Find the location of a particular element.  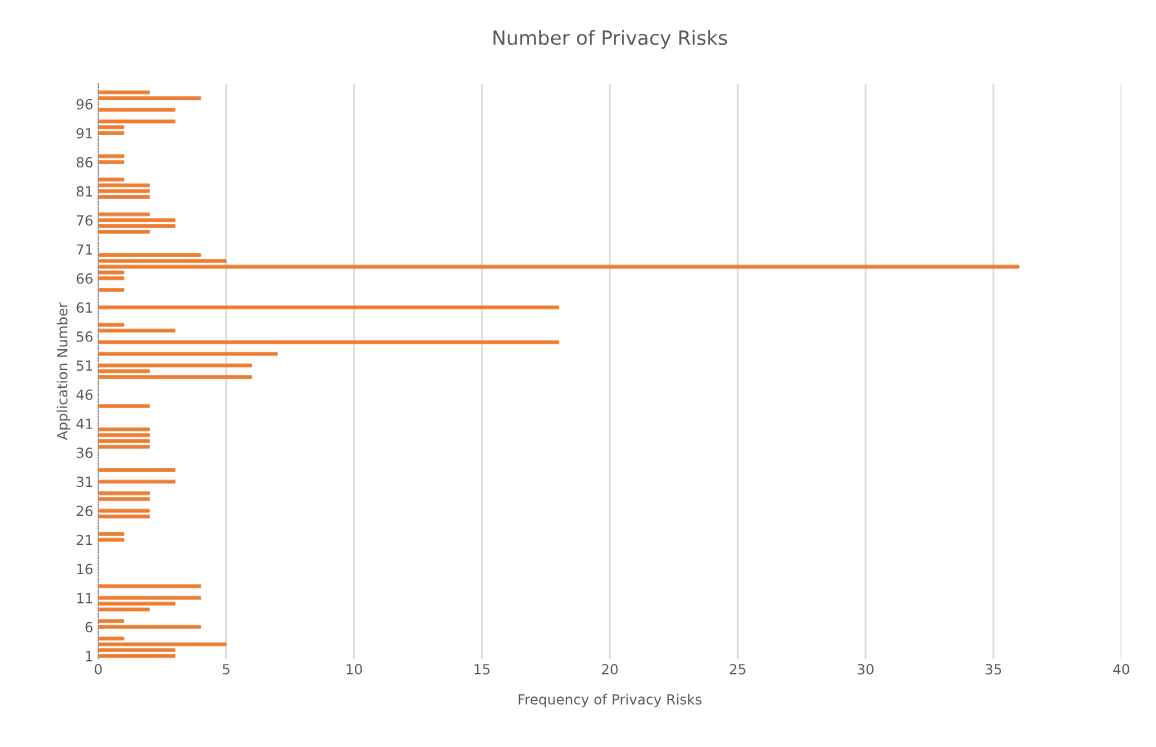

x-tick-label: 5 is located at coordinates (226, 669).